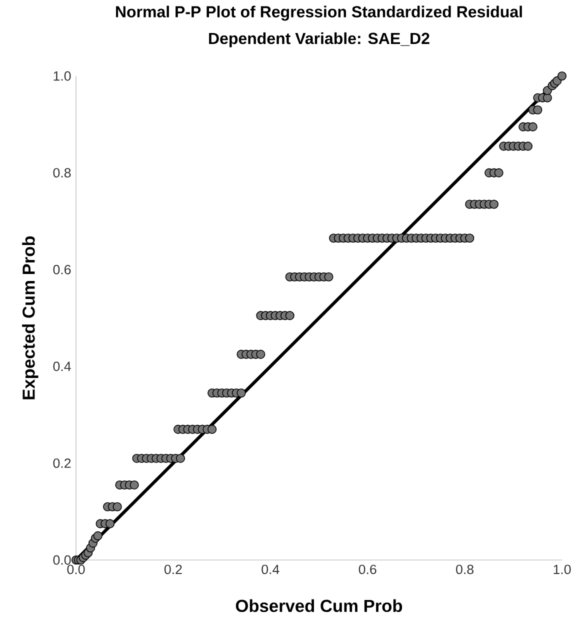  I want to click on chart-title: Normal P-P Plot of Regression Standardized Residual, so click(319, 13).